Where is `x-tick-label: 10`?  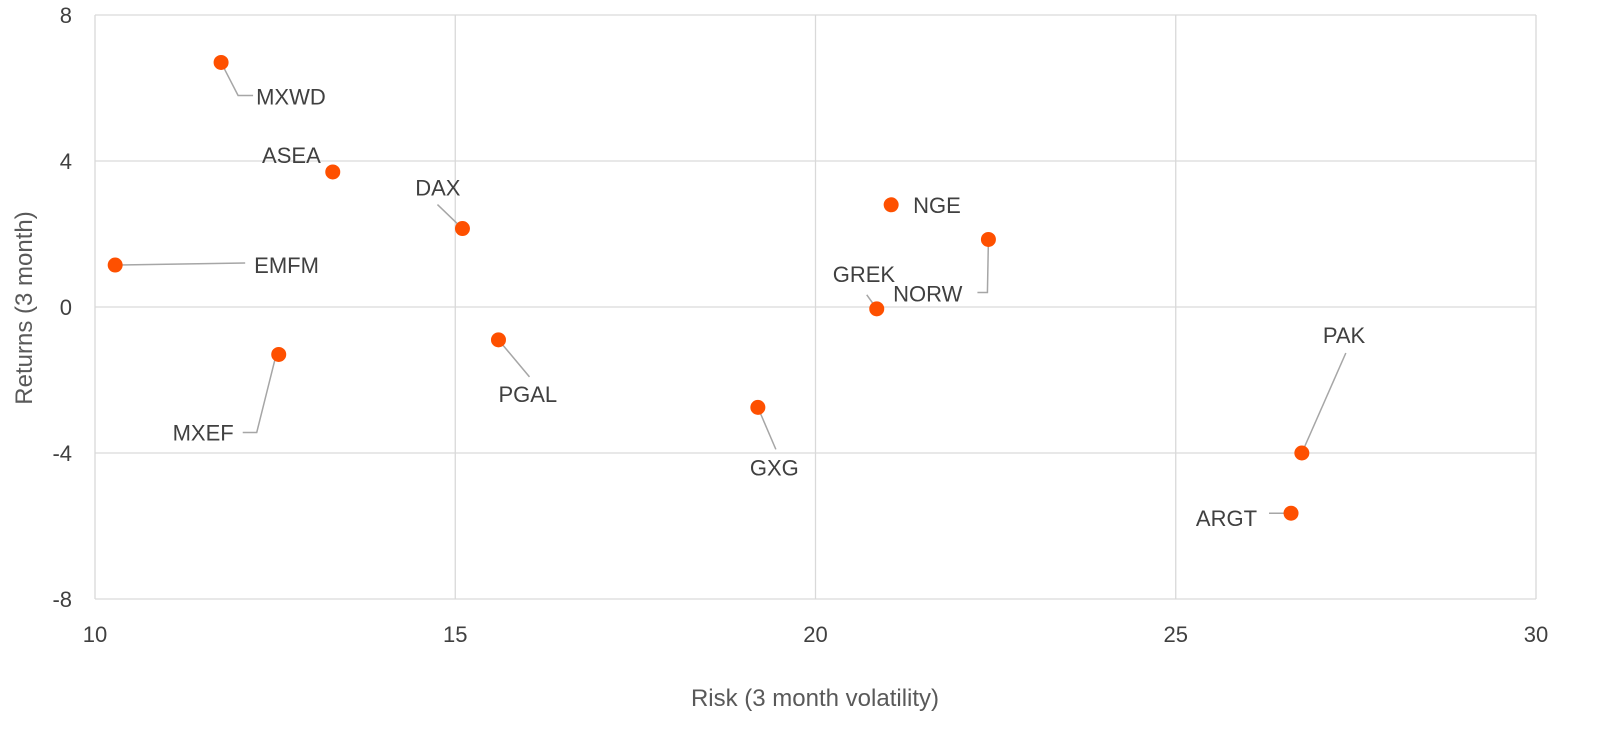 x-tick-label: 10 is located at coordinates (95, 634).